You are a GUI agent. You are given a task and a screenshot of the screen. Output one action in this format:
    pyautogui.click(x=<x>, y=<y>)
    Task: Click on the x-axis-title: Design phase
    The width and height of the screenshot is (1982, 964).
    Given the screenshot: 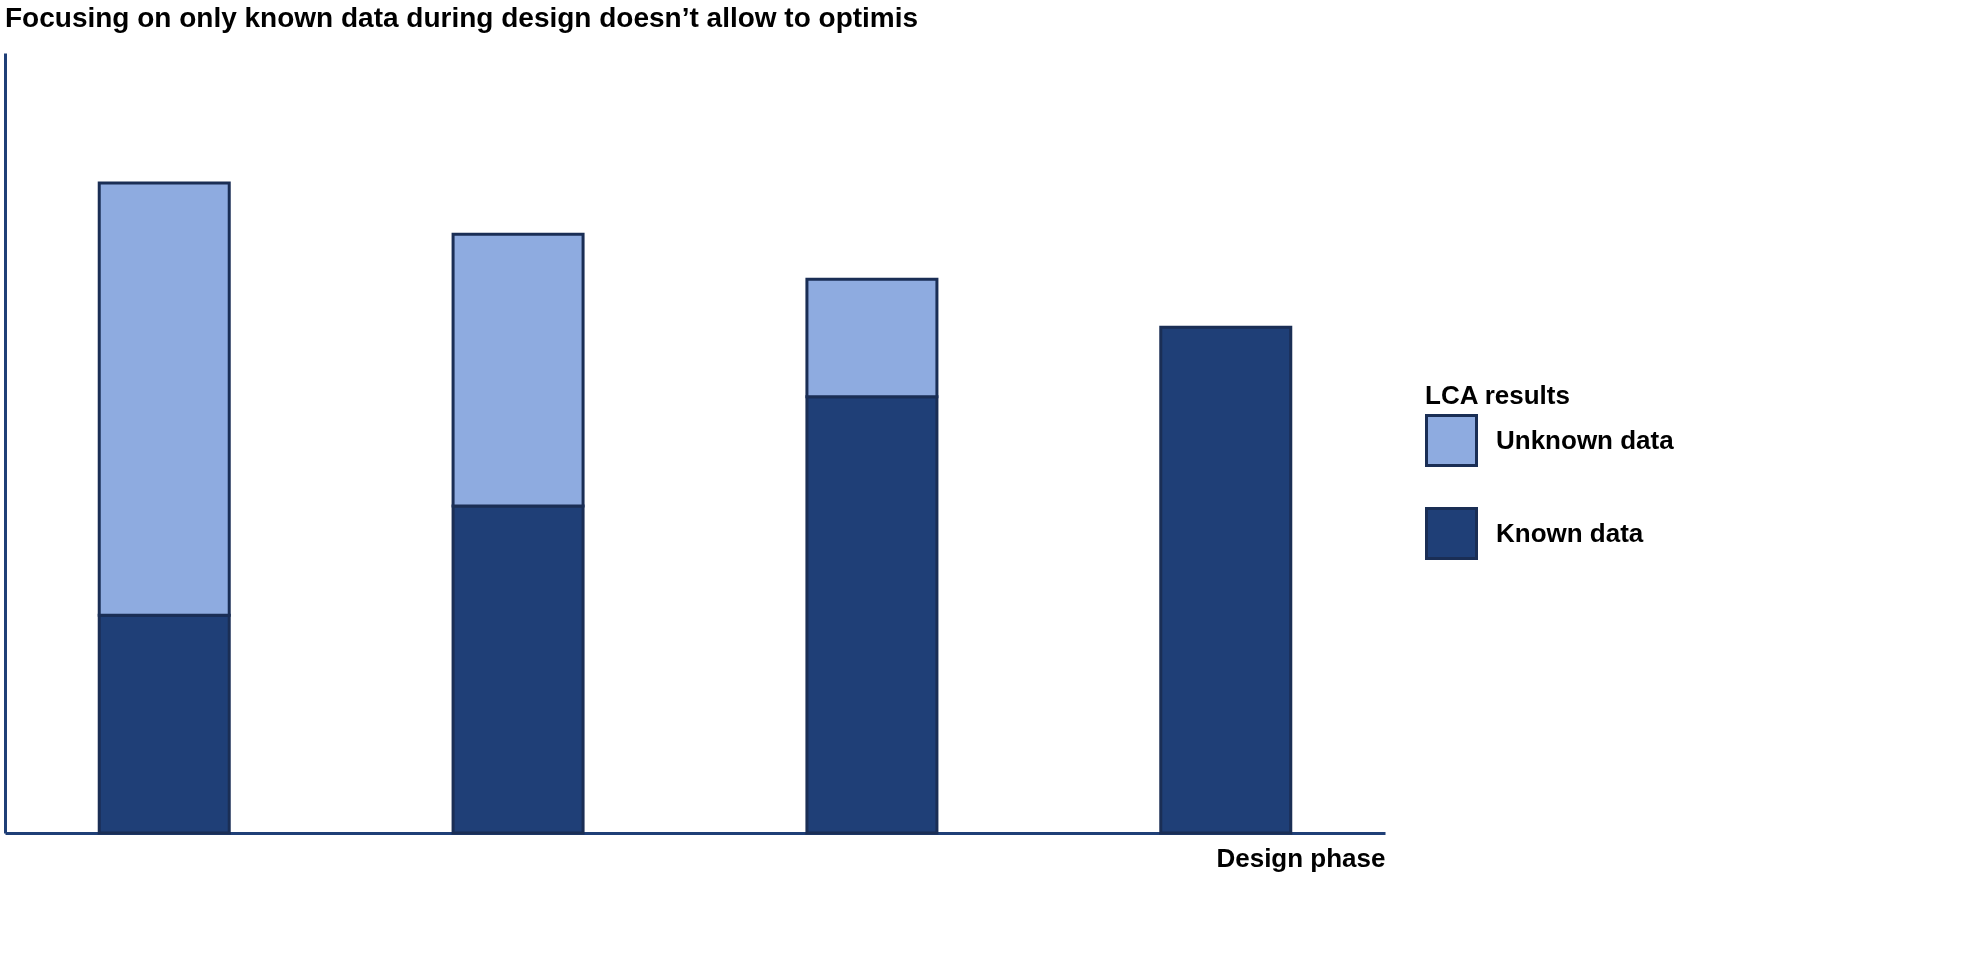 What is the action you would take?
    pyautogui.click(x=1301, y=857)
    